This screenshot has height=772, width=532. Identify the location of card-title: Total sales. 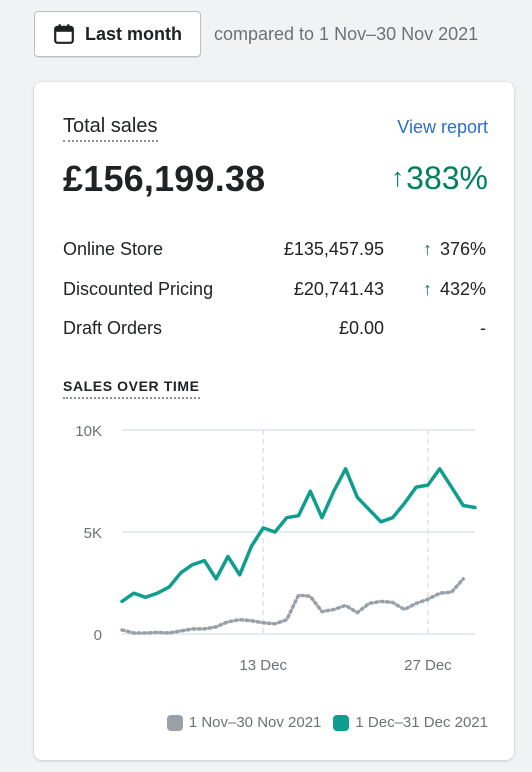
(110, 128).